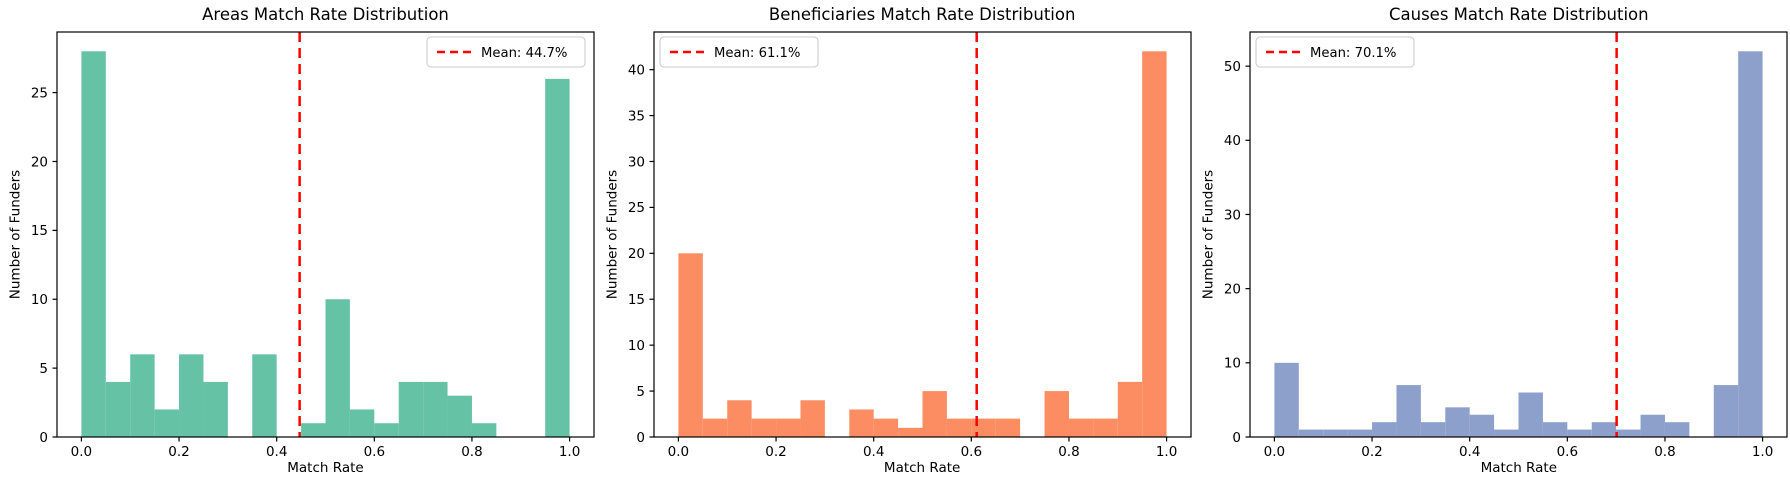 This screenshot has height=490, width=1790. Describe the element at coordinates (757, 53) in the screenshot. I see `legend-label: Mean: 61.1%` at that location.